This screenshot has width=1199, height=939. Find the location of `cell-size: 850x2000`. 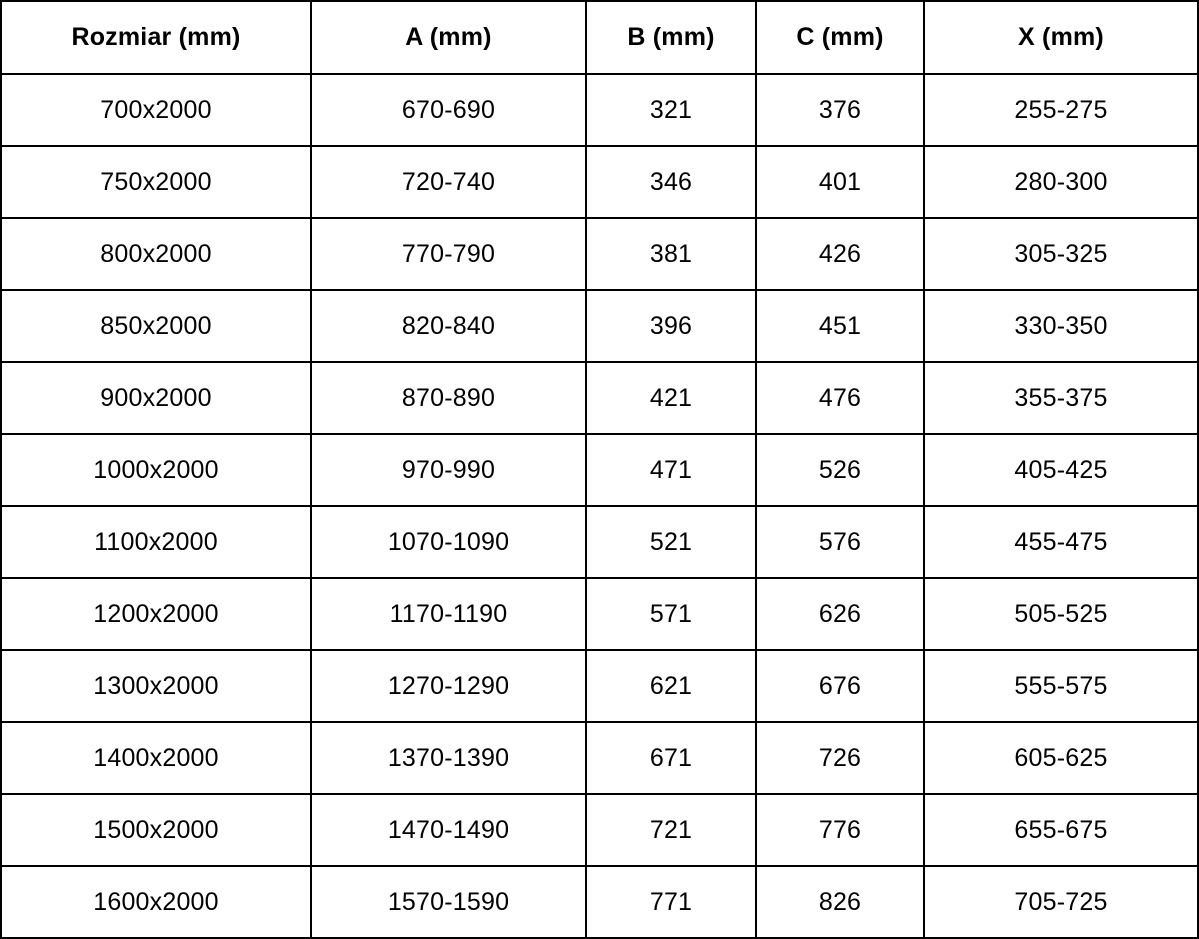

cell-size: 850x2000 is located at coordinates (156, 326).